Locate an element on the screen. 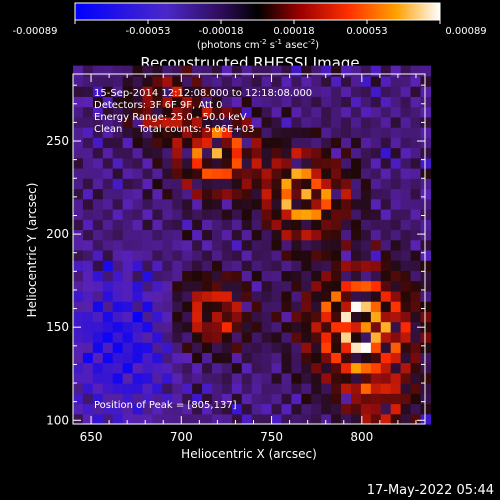  timestamp: 17-May-2022 05:44 is located at coordinates (430, 490).